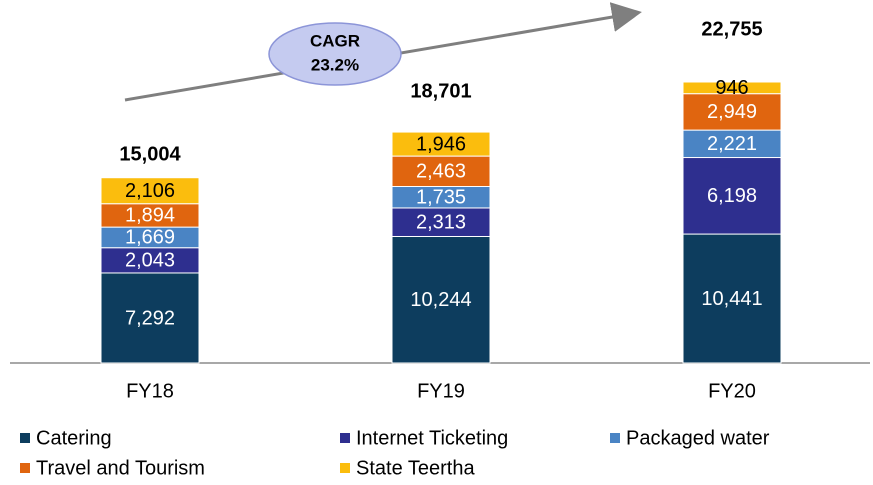  Describe the element at coordinates (335, 64) in the screenshot. I see `annotation: 23.2%` at that location.